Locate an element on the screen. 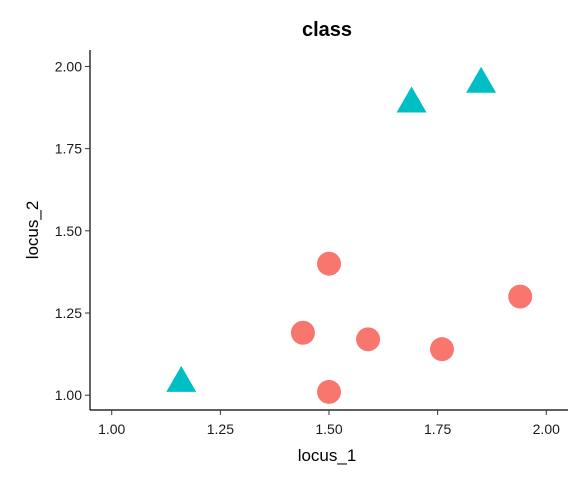  x-axis-title: locus_1 is located at coordinates (327, 455).